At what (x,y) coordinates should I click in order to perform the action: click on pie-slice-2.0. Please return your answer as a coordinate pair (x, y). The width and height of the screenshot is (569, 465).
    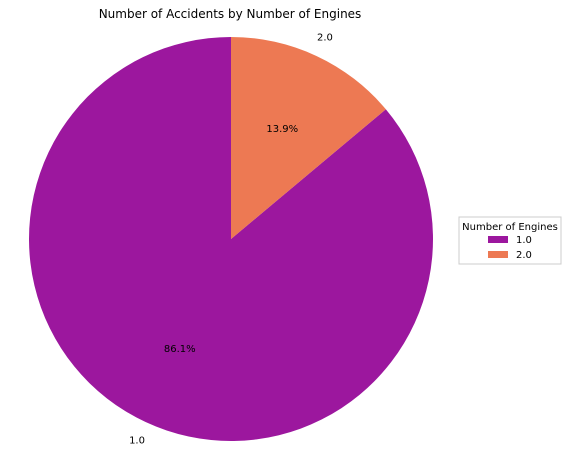
    Looking at the image, I should click on (308, 138).